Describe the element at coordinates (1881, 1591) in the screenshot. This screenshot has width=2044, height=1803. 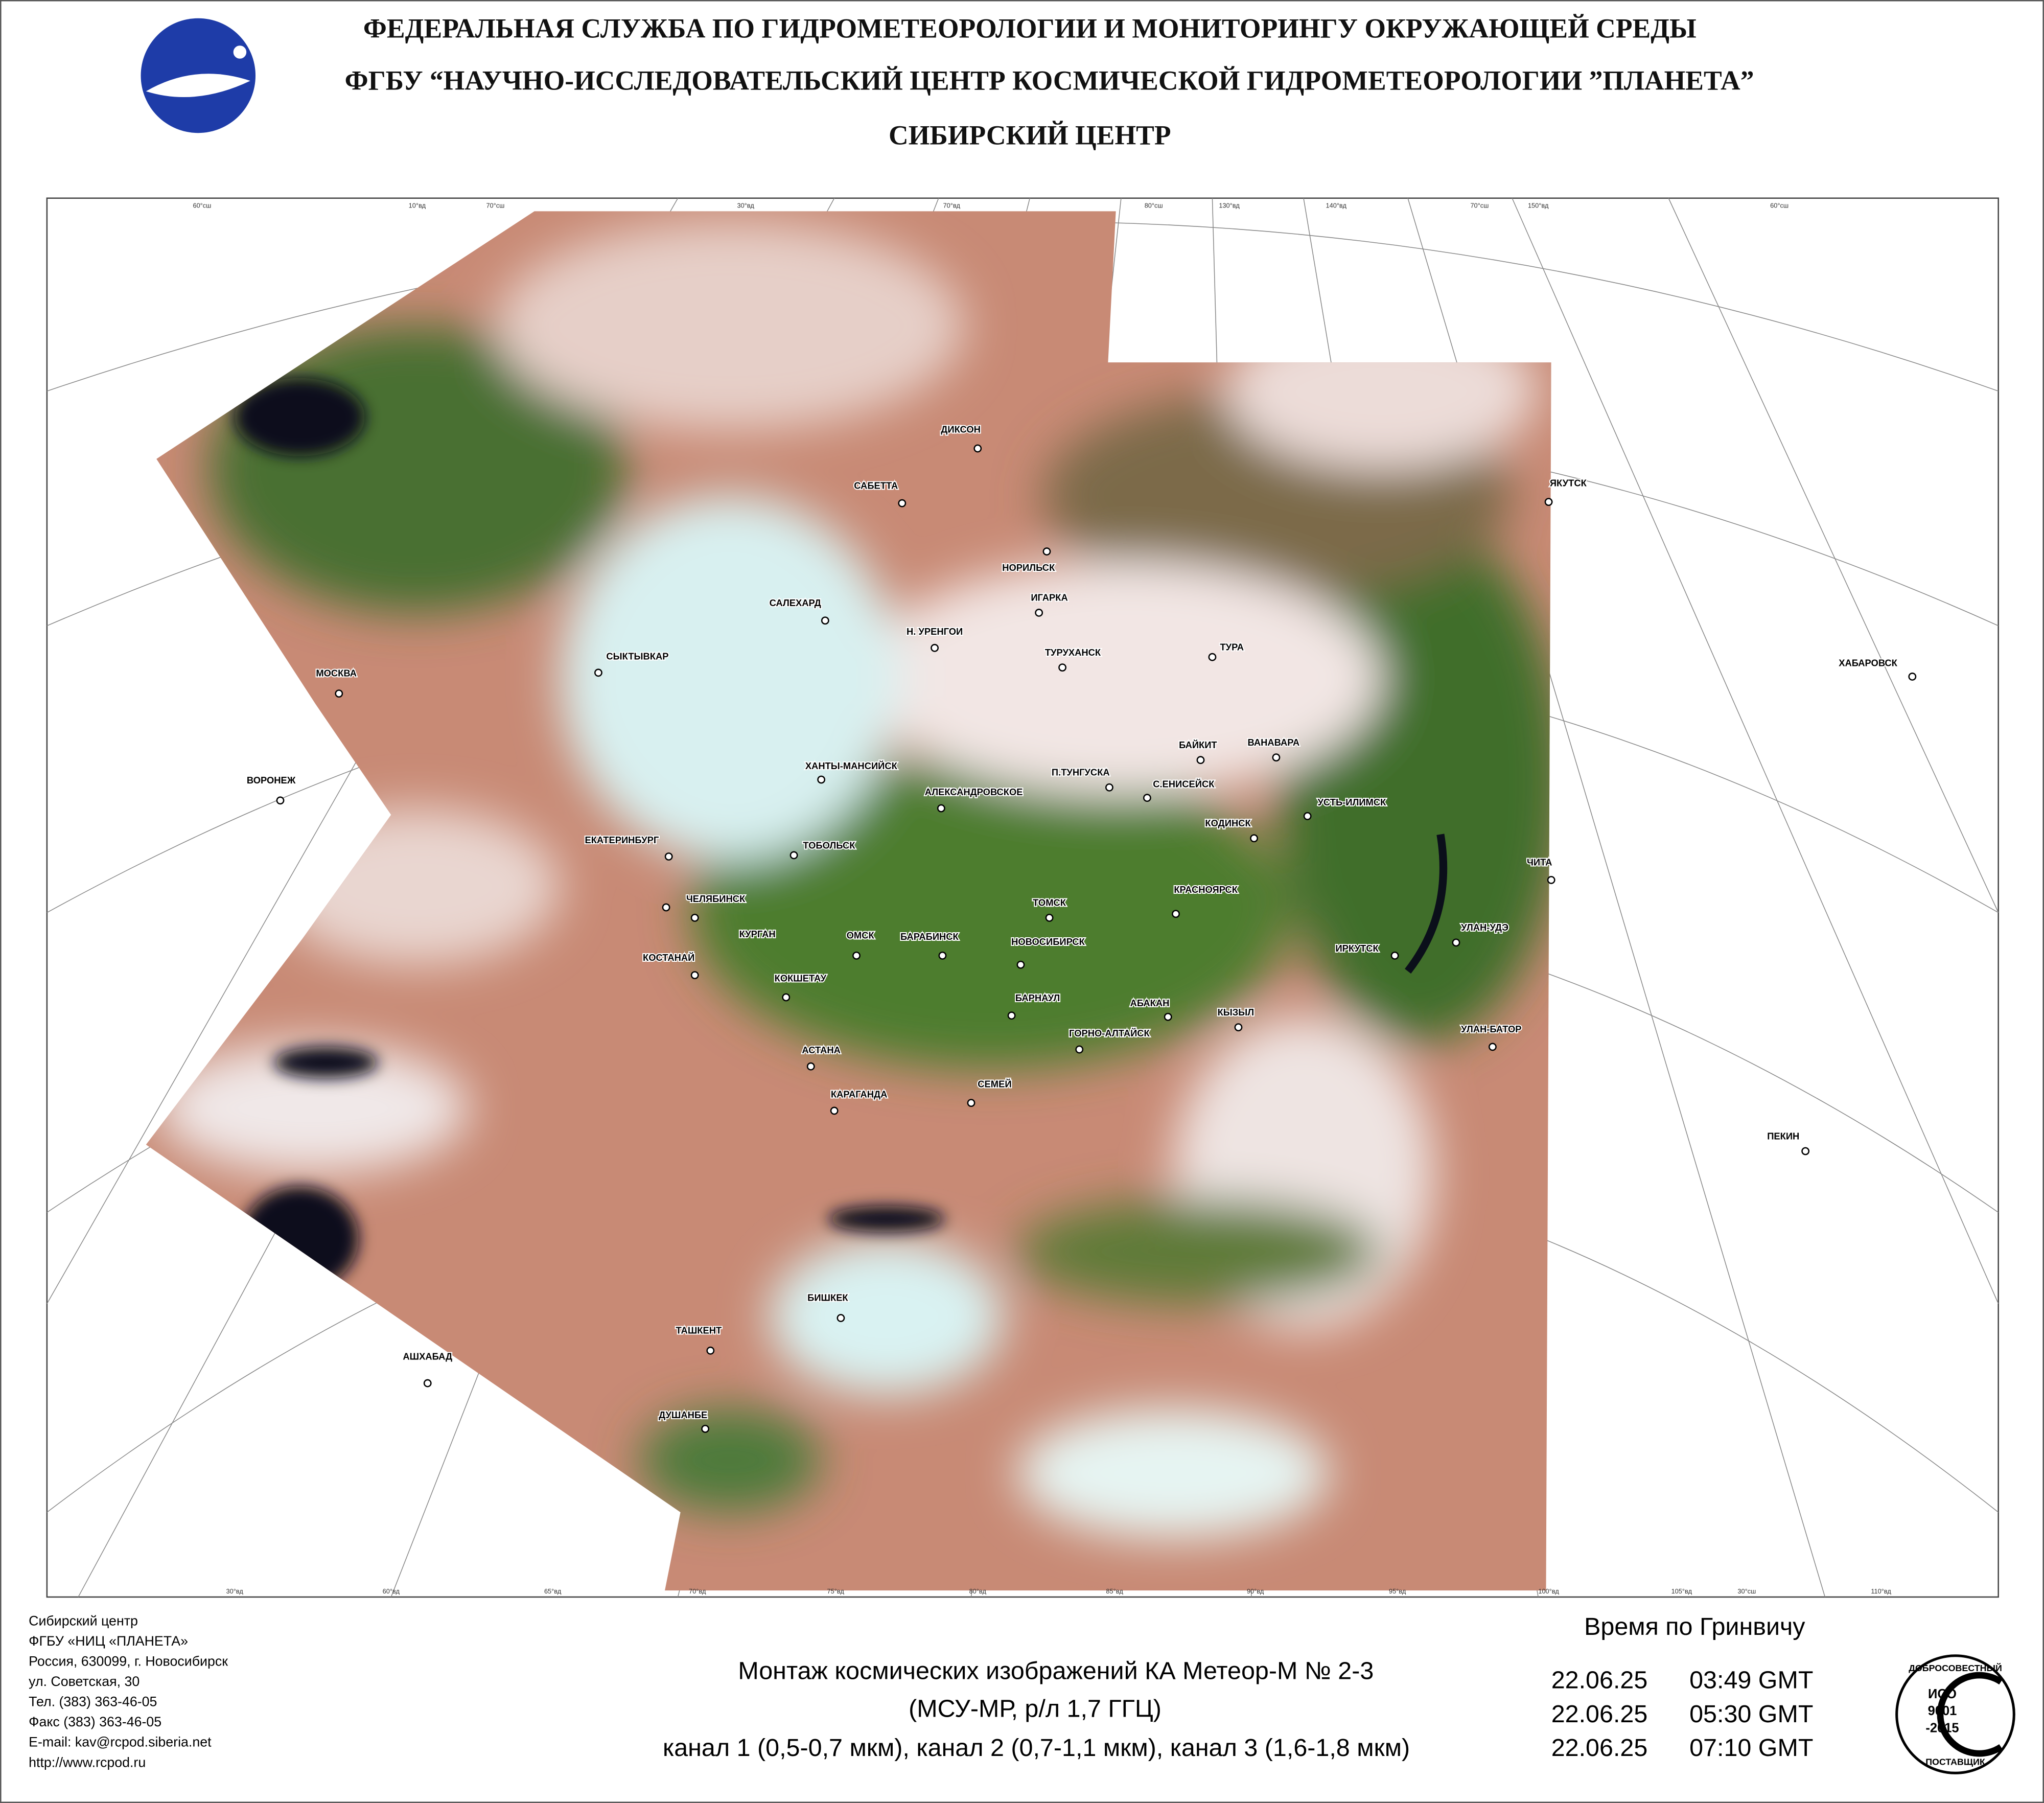
I see `graticule-label: 110°вд` at that location.